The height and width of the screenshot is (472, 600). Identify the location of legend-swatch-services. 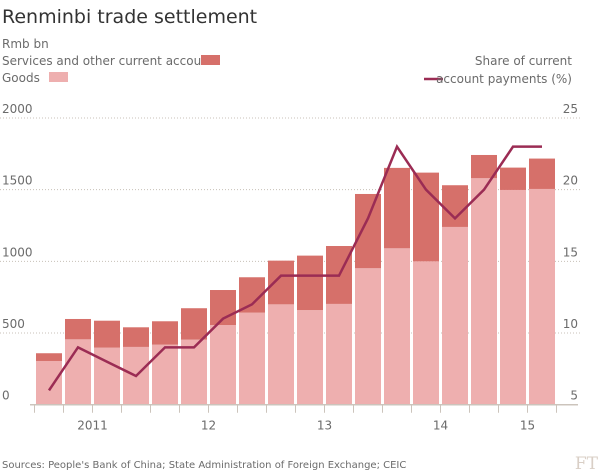
(210, 60).